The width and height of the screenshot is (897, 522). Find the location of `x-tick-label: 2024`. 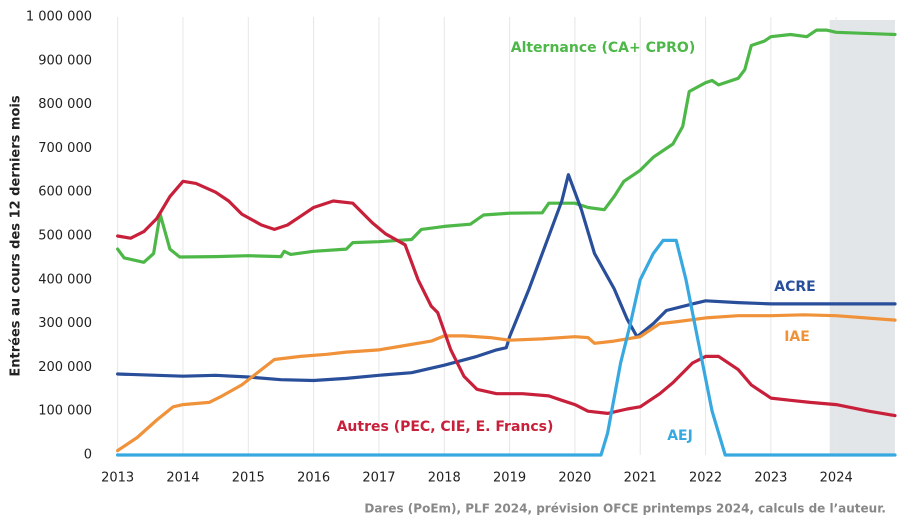

x-tick-label: 2024 is located at coordinates (836, 478).